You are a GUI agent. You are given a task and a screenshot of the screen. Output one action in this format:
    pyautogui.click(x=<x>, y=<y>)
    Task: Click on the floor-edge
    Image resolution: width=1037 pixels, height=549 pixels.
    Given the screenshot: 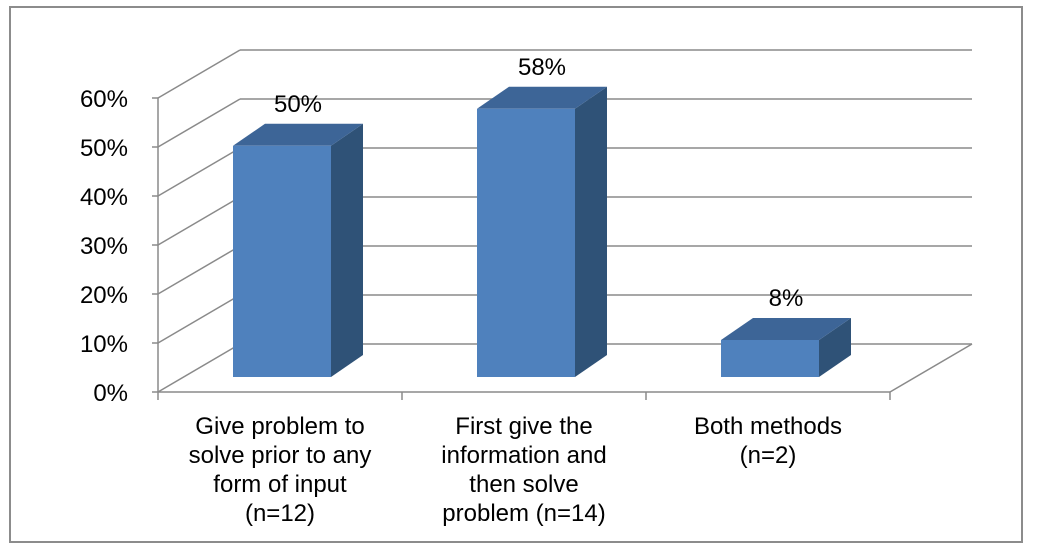 What is the action you would take?
    pyautogui.click(x=931, y=368)
    